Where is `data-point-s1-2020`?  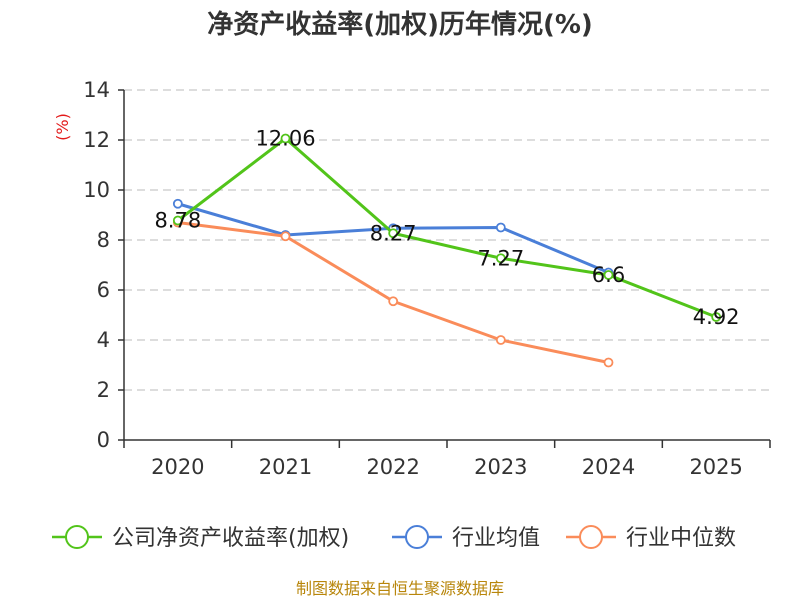 data-point-s1-2020 is located at coordinates (177, 203).